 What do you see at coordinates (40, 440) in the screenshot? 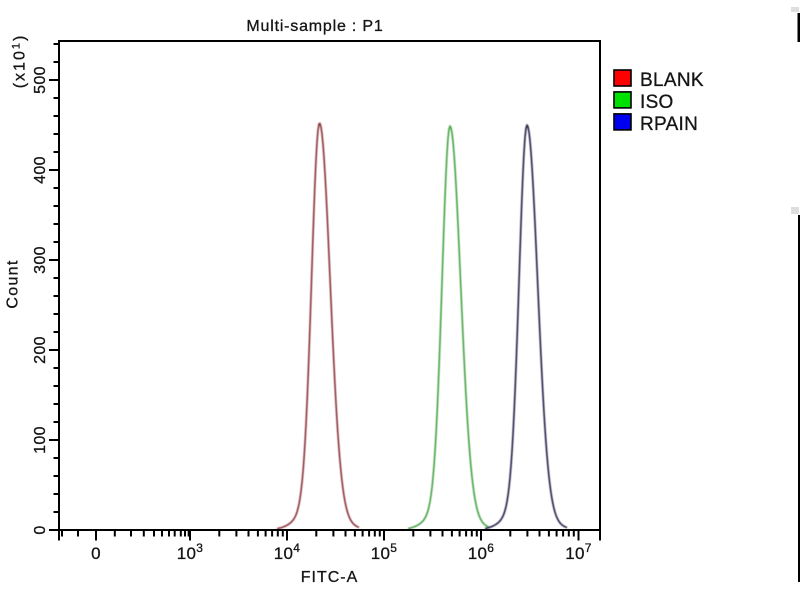
I see `svg-text: 100` at bounding box center [40, 440].